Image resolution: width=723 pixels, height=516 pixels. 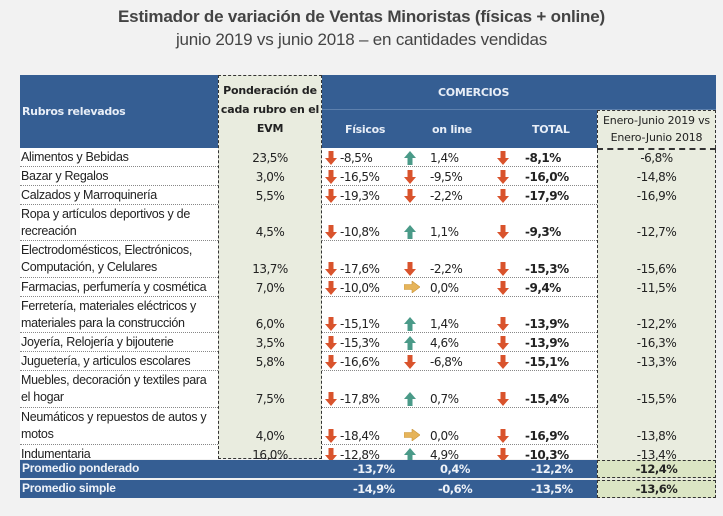 What do you see at coordinates (270, 455) in the screenshot?
I see `row-weight: 16,0%` at bounding box center [270, 455].